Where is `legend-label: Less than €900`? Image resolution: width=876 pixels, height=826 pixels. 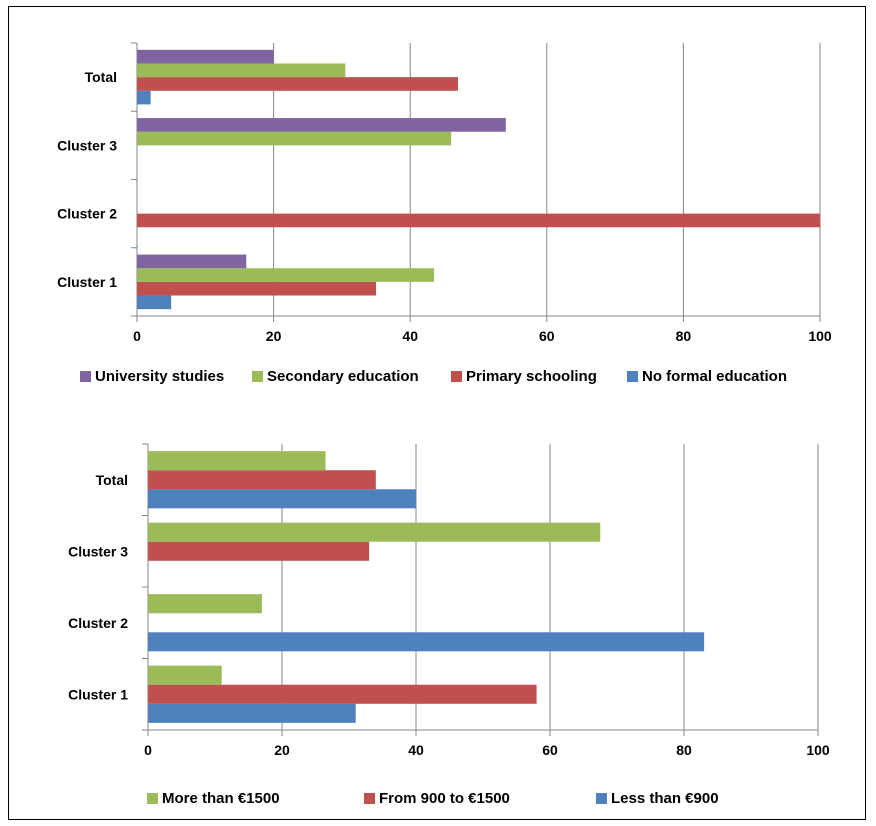 legend-label: Less than €900 is located at coordinates (665, 798).